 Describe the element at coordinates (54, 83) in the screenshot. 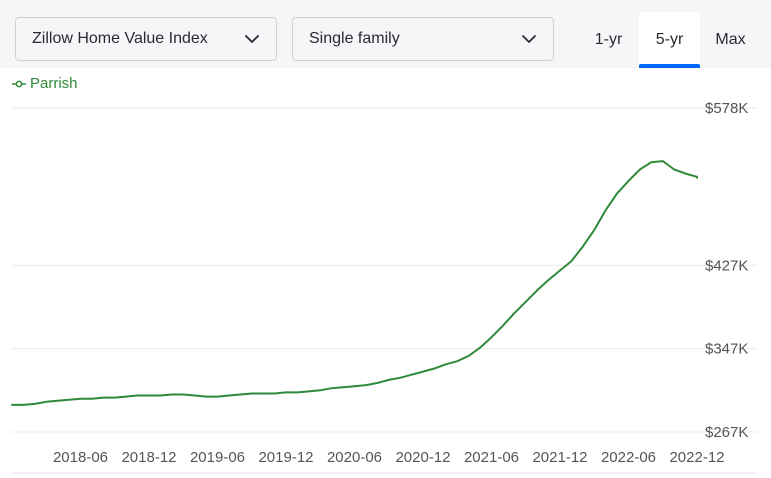

I see `legend-series-label: Parrish` at that location.